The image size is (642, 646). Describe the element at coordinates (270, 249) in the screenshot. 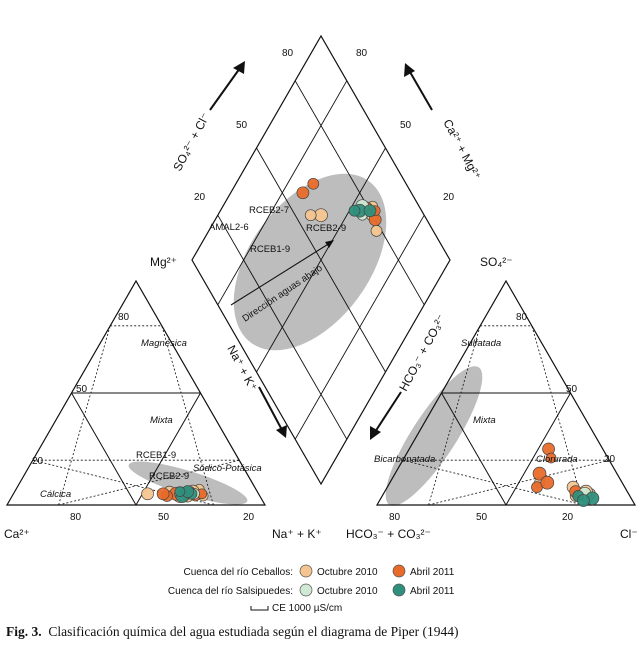

I see `sample-label-rceb1-9: RCEB1-9` at that location.